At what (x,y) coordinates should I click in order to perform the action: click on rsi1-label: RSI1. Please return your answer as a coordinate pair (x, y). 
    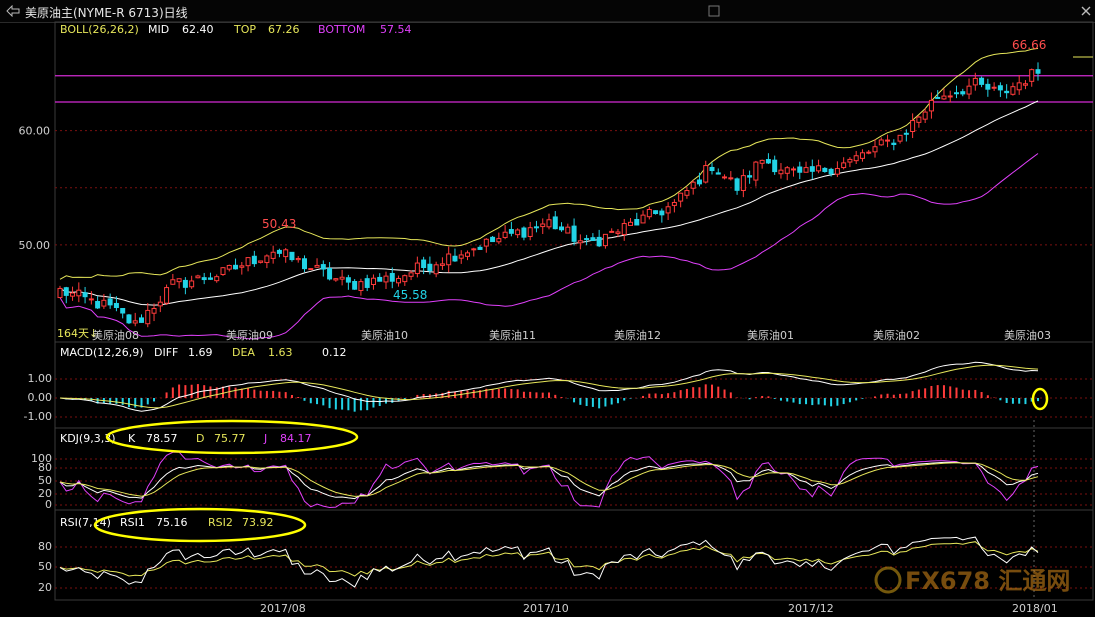
    Looking at the image, I should click on (132, 522).